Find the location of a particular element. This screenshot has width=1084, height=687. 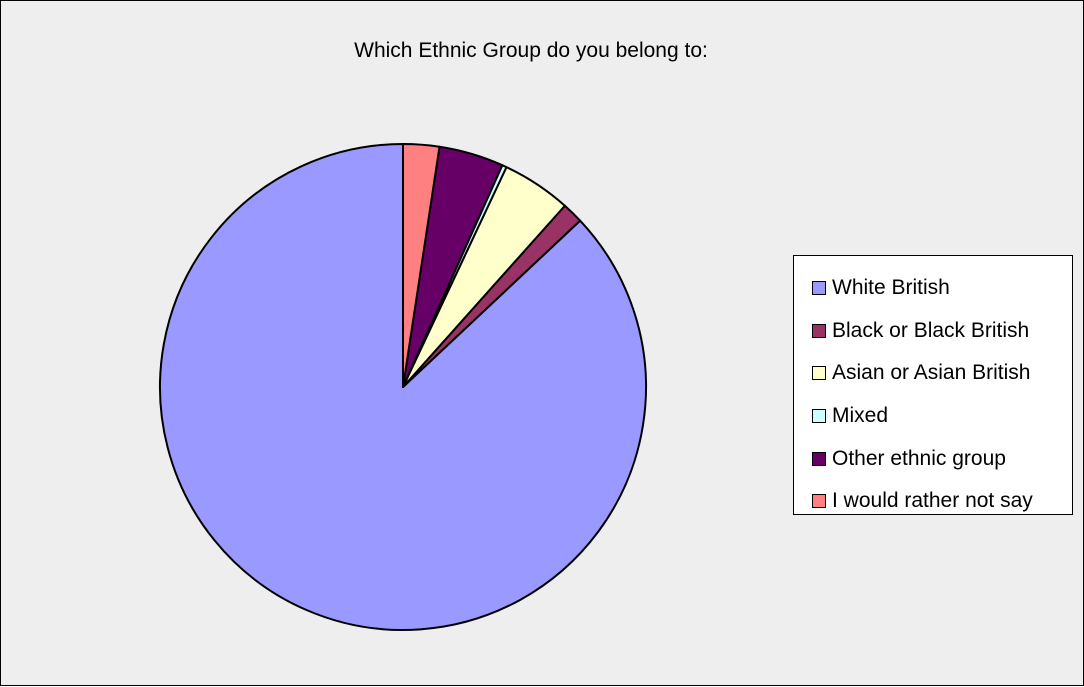

legend-label: Mixed is located at coordinates (860, 416).